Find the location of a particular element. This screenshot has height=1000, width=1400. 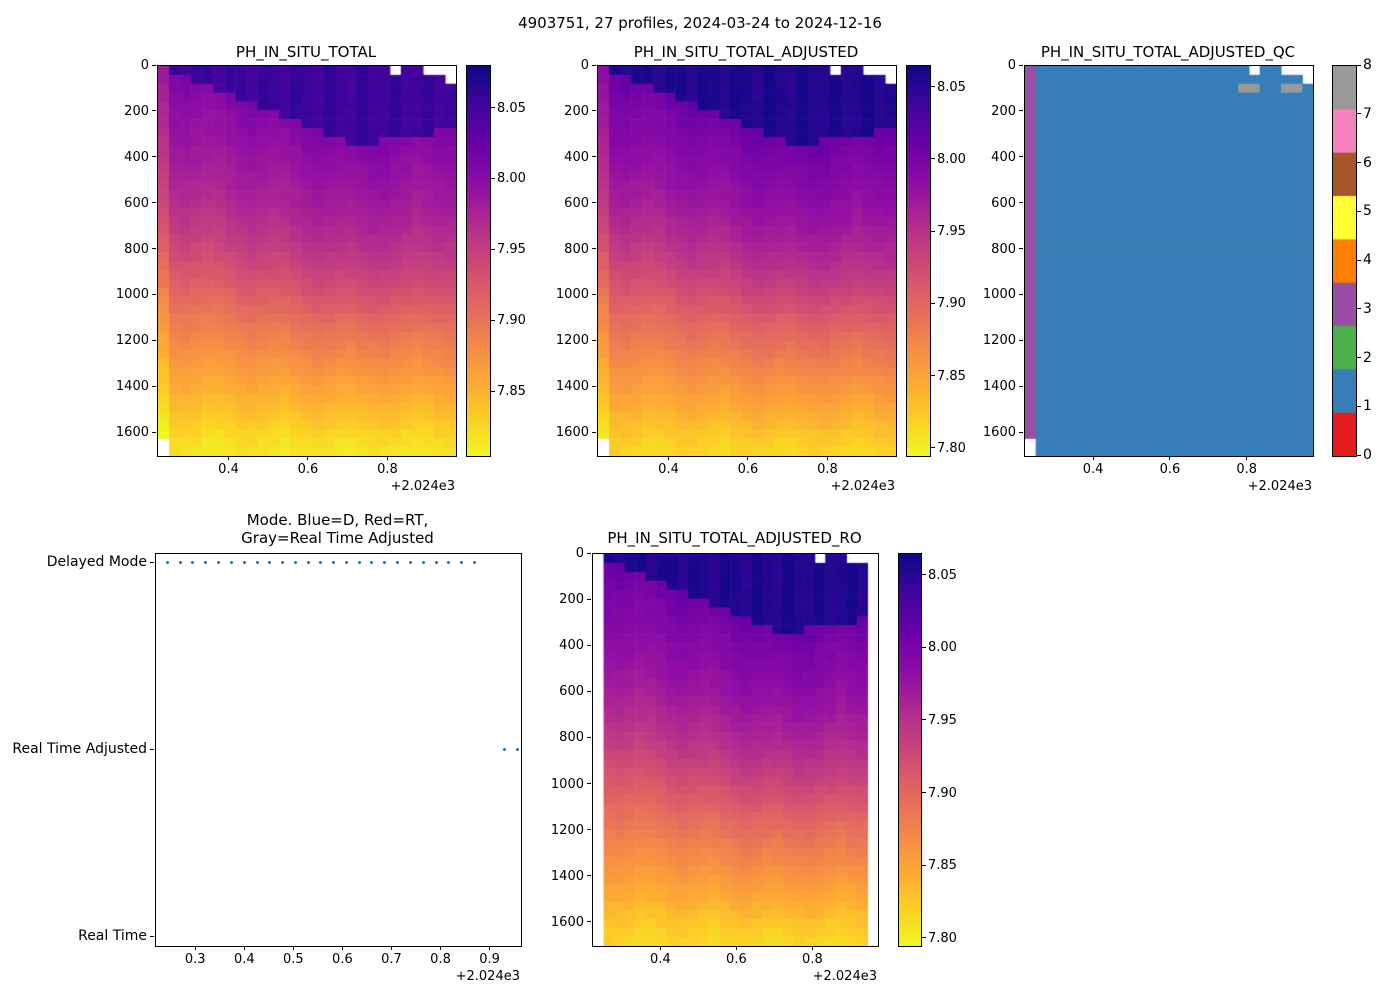

x-tick-label: 0.3 is located at coordinates (195, 959).